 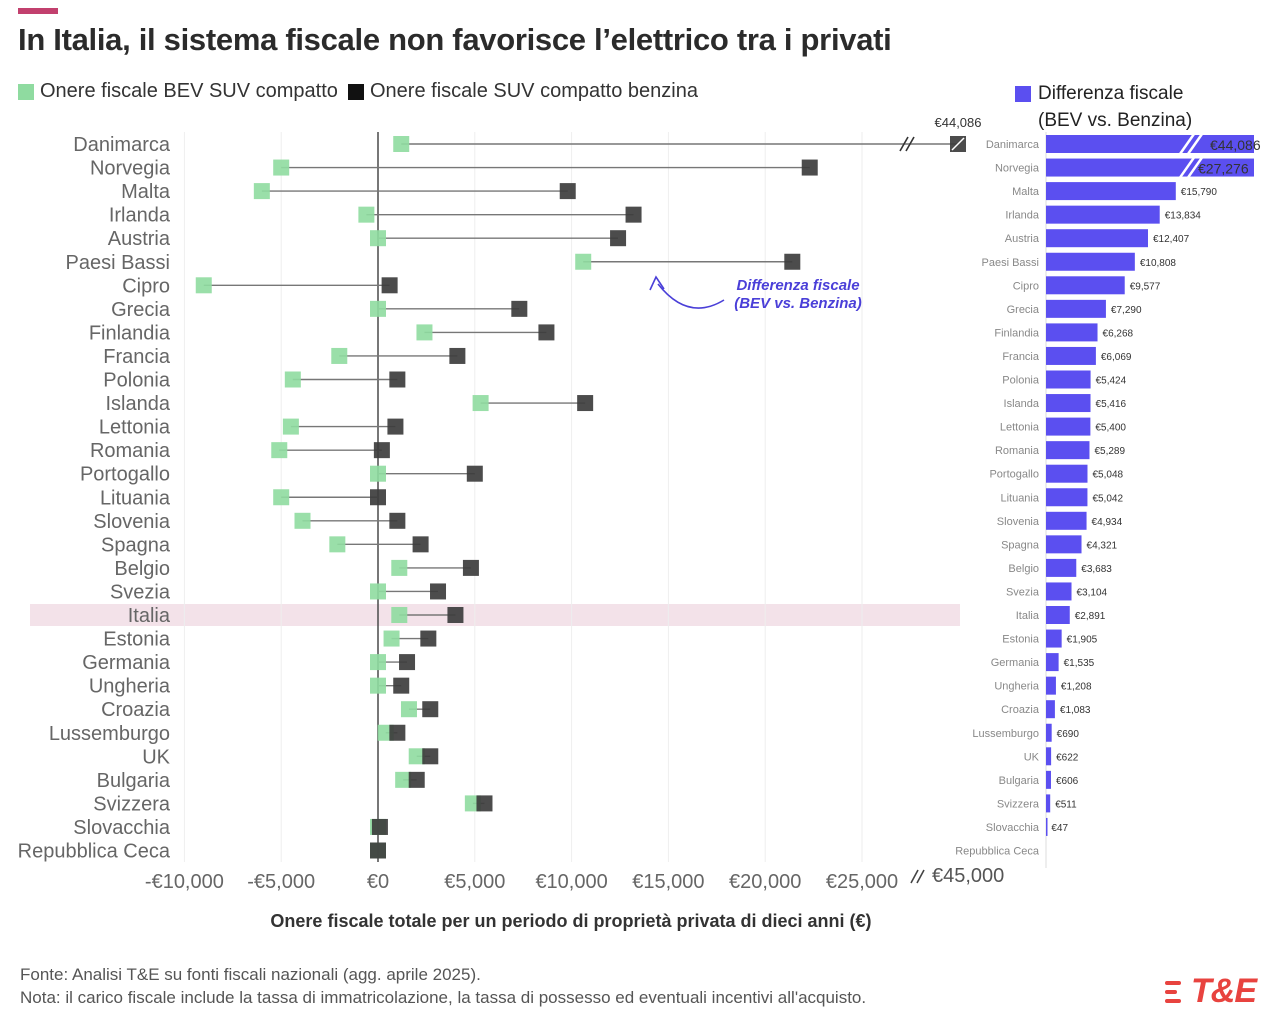 I want to click on bar-row-svezia: Svezia €3,104, so click(x=1057, y=591).